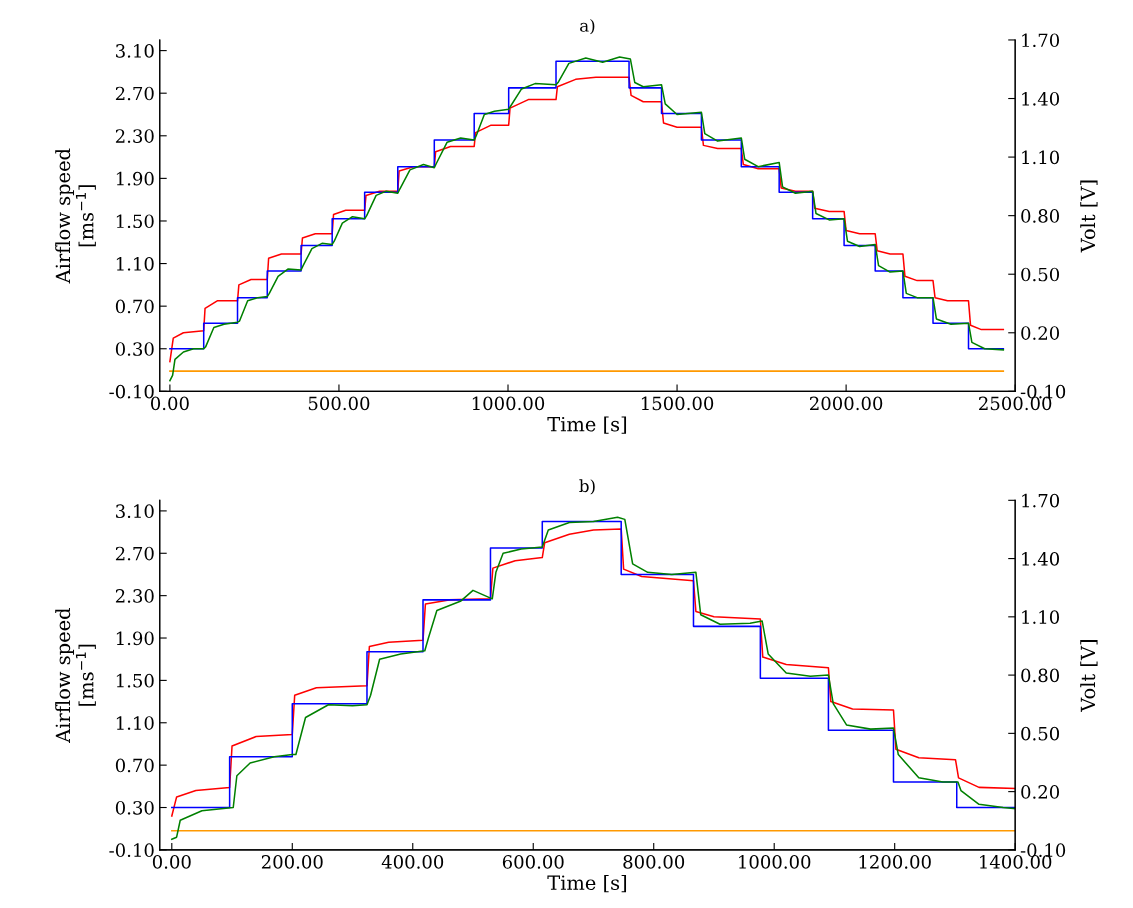 This screenshot has width=1133, height=908. Describe the element at coordinates (412, 862) in the screenshot. I see `x-tick-label: 400.00` at that location.